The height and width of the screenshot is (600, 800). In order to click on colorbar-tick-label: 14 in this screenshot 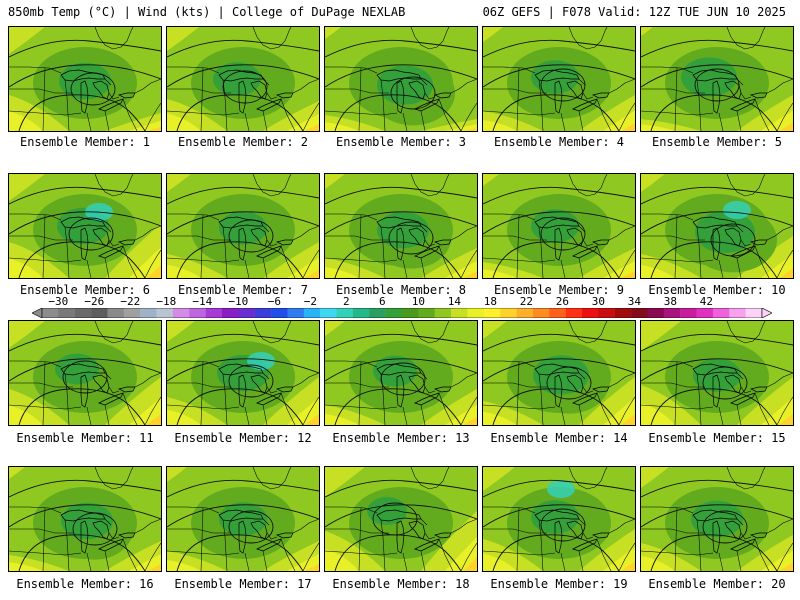, I will do `click(454, 301)`.